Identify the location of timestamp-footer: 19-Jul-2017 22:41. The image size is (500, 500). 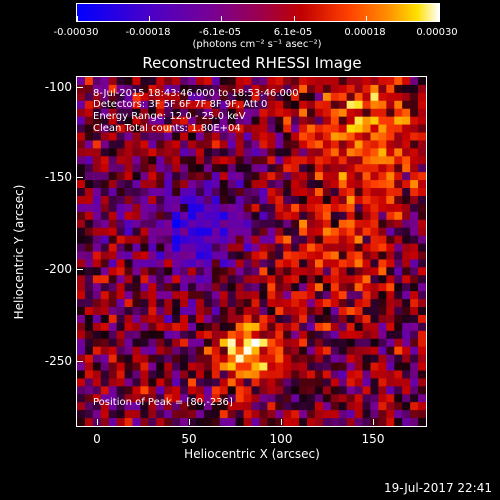
(437, 488).